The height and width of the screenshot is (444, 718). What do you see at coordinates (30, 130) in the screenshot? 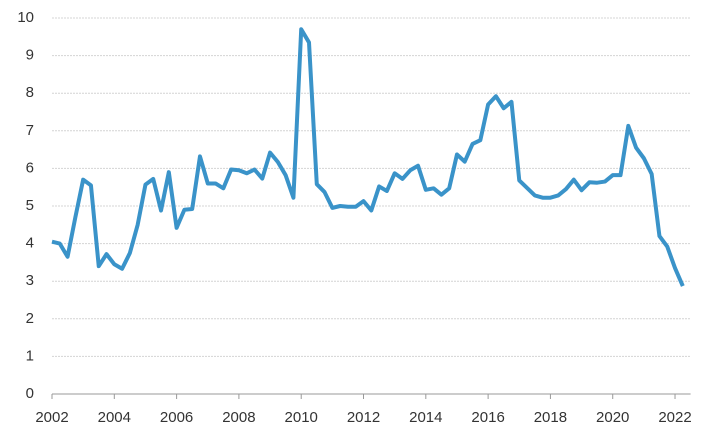
I see `y-tick-label: 7` at bounding box center [30, 130].